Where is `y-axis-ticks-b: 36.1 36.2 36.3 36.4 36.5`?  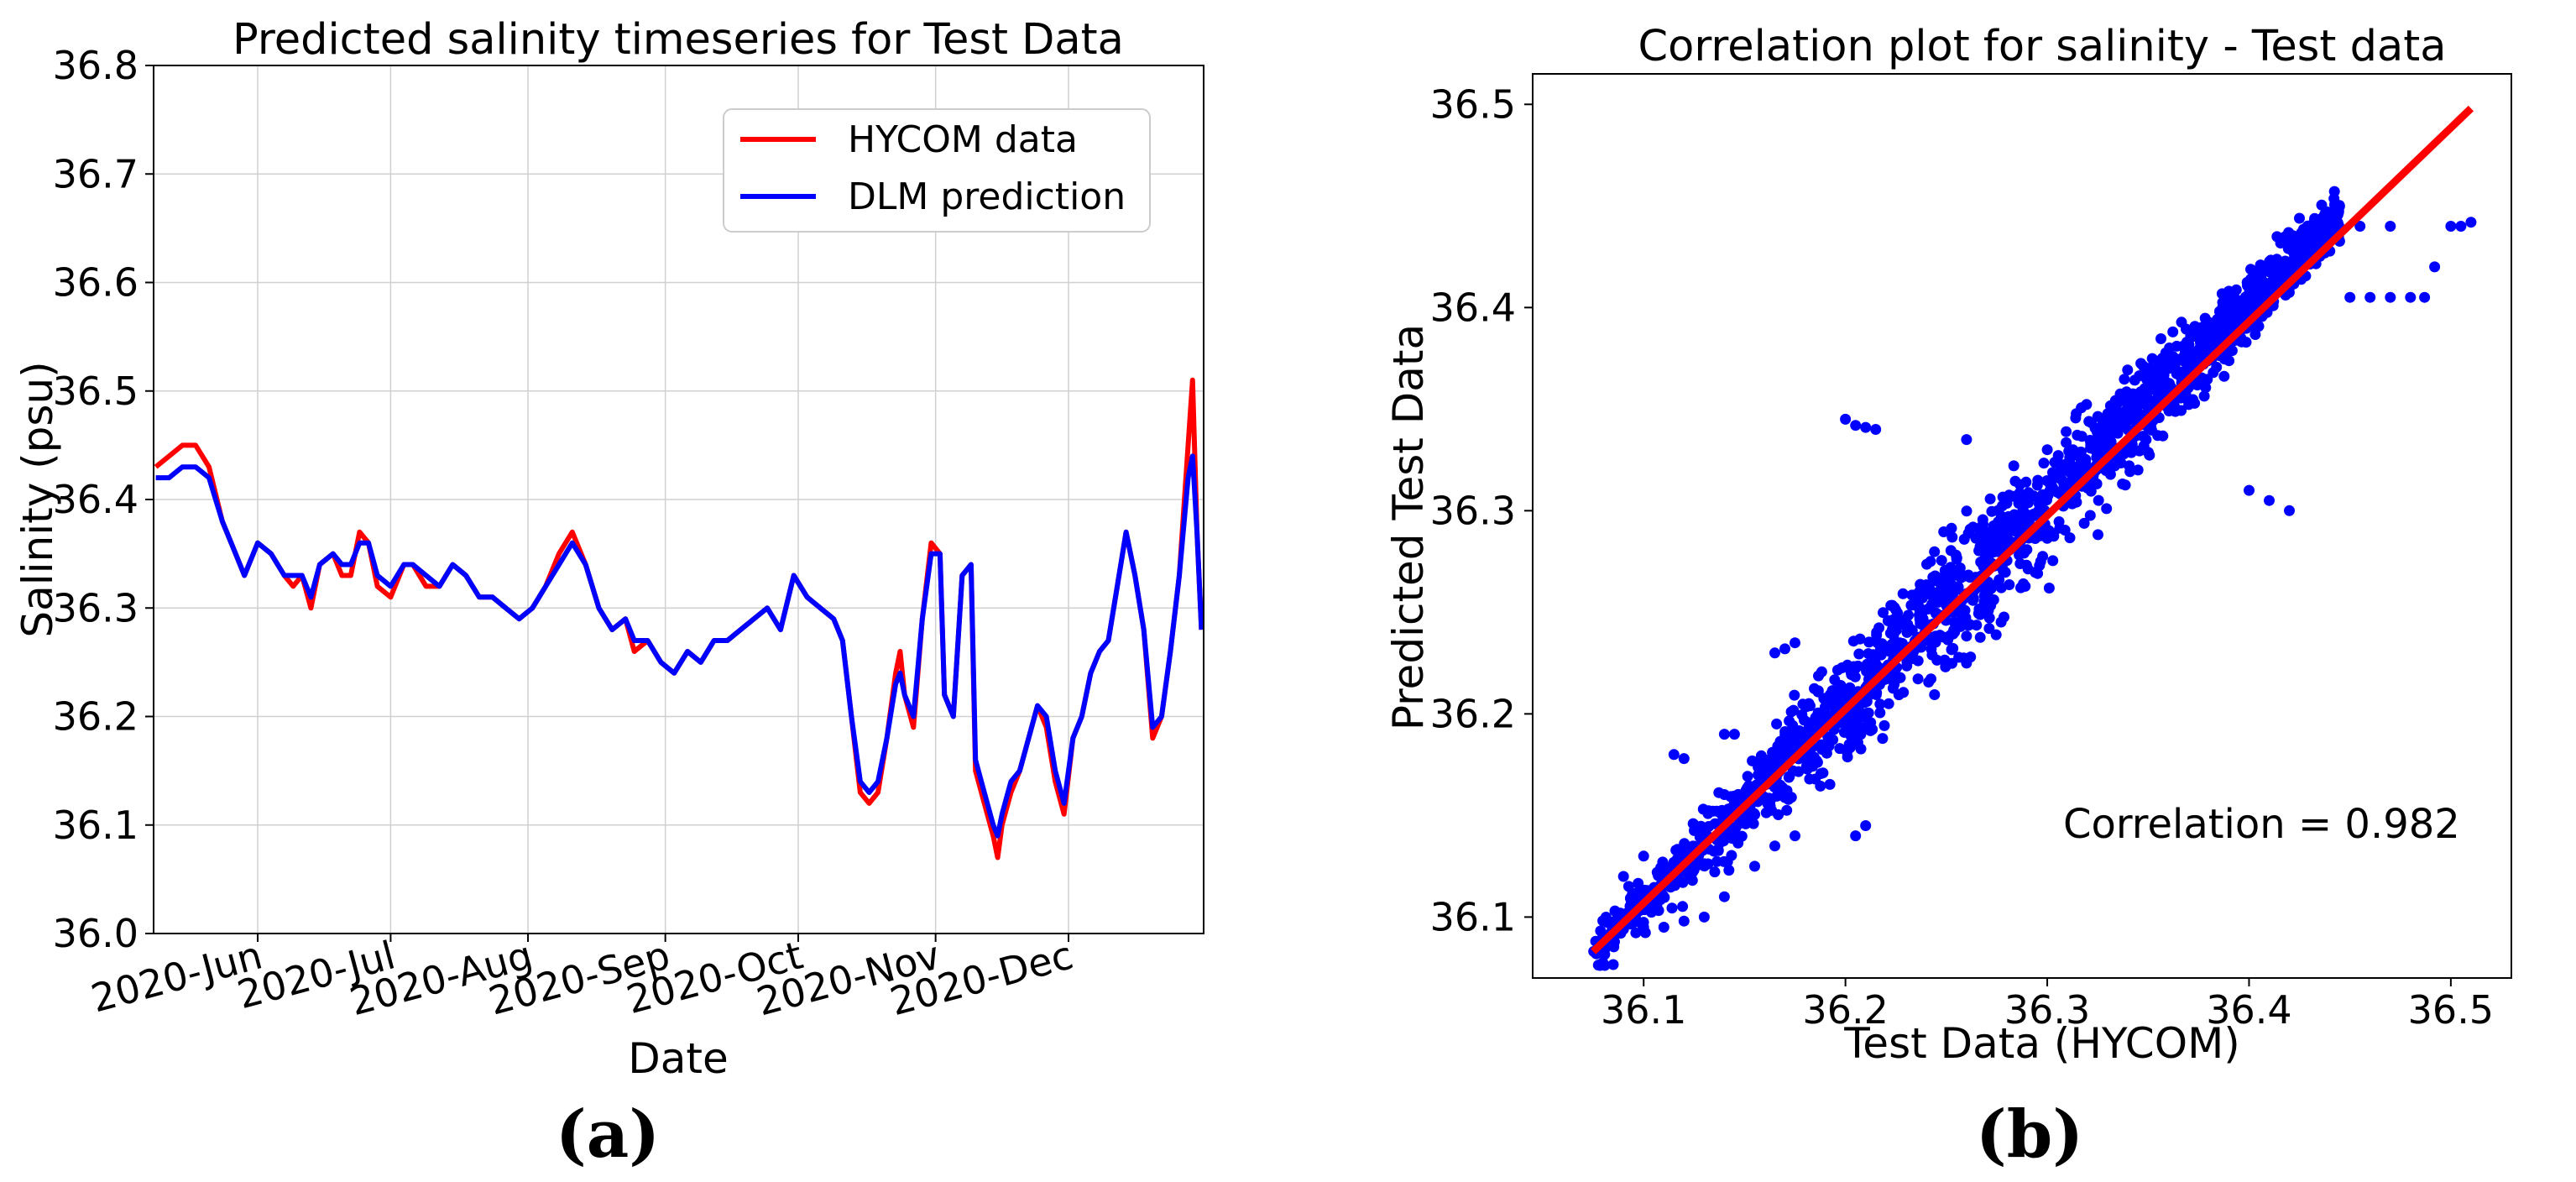
y-axis-ticks-b: 36.1 36.2 36.3 36.4 36.5 is located at coordinates (1481, 510).